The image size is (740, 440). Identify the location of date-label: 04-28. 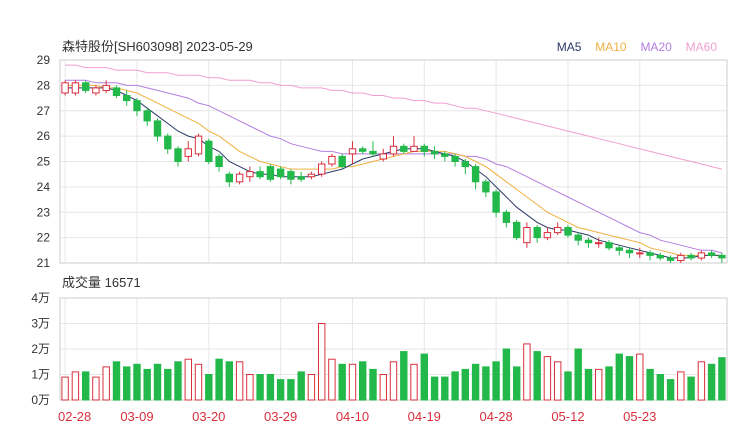
(495, 416).